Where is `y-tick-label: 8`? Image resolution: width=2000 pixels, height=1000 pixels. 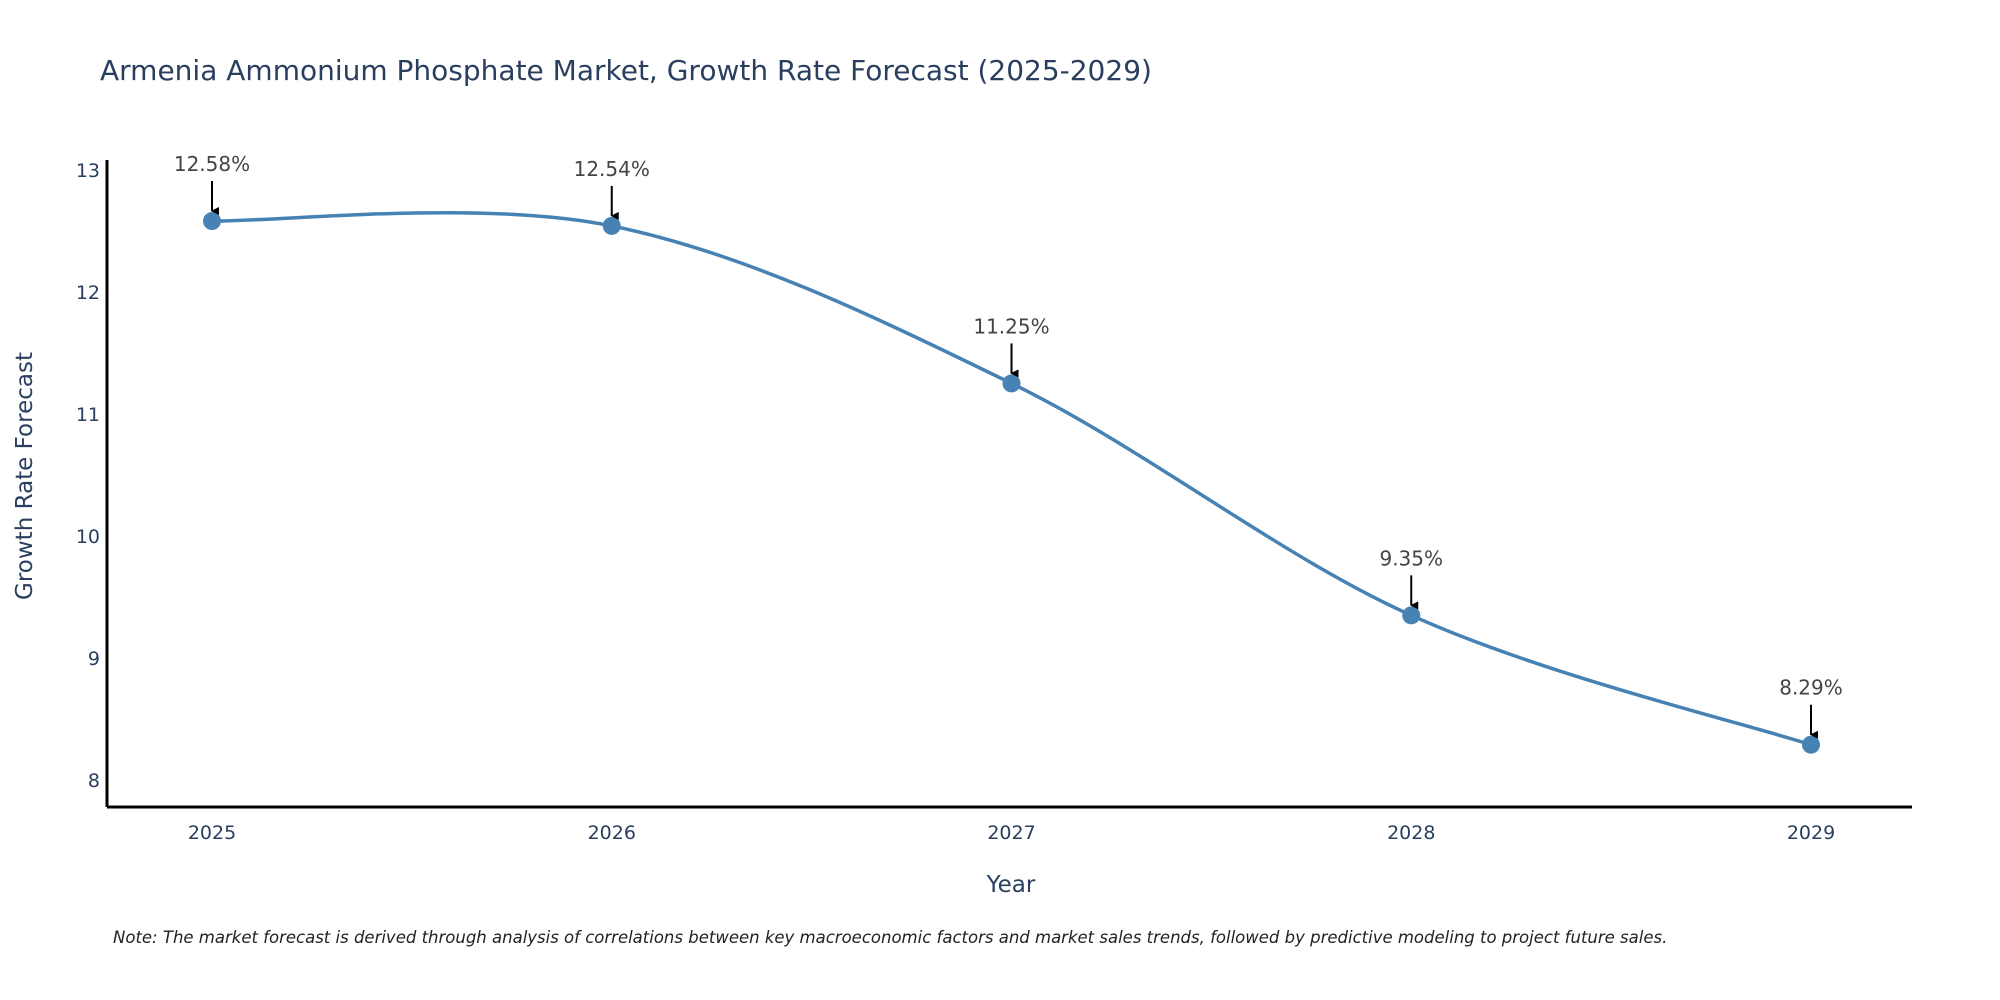
y-tick-label: 8 is located at coordinates (94, 781).